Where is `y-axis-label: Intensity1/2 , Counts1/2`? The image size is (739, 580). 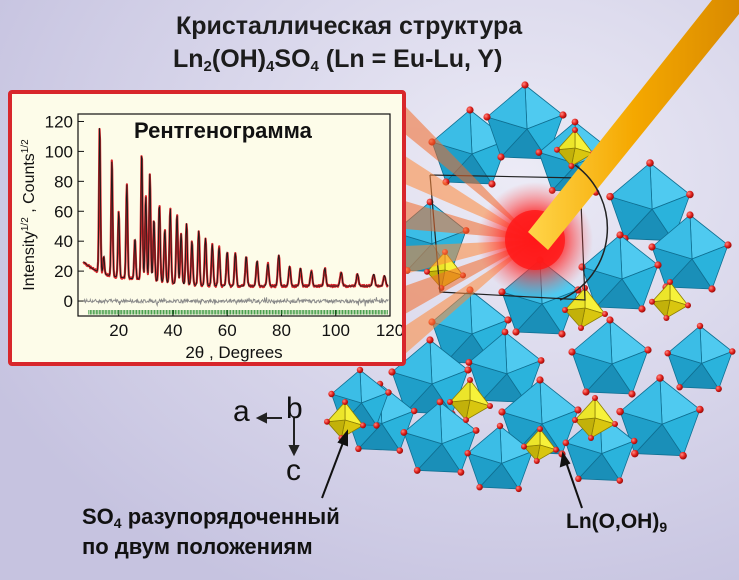 y-axis-label: Intensity1/2 , Counts1/2 is located at coordinates (29, 215).